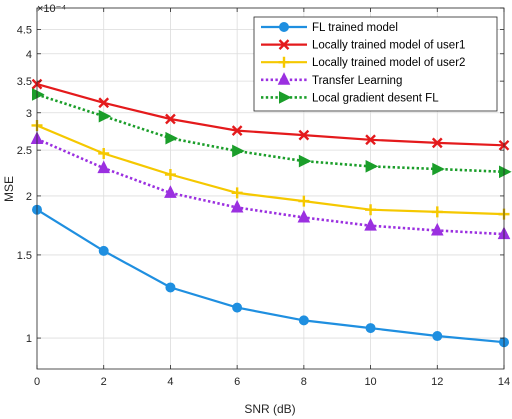  I want to click on y-tick-label: 2, so click(29, 197).